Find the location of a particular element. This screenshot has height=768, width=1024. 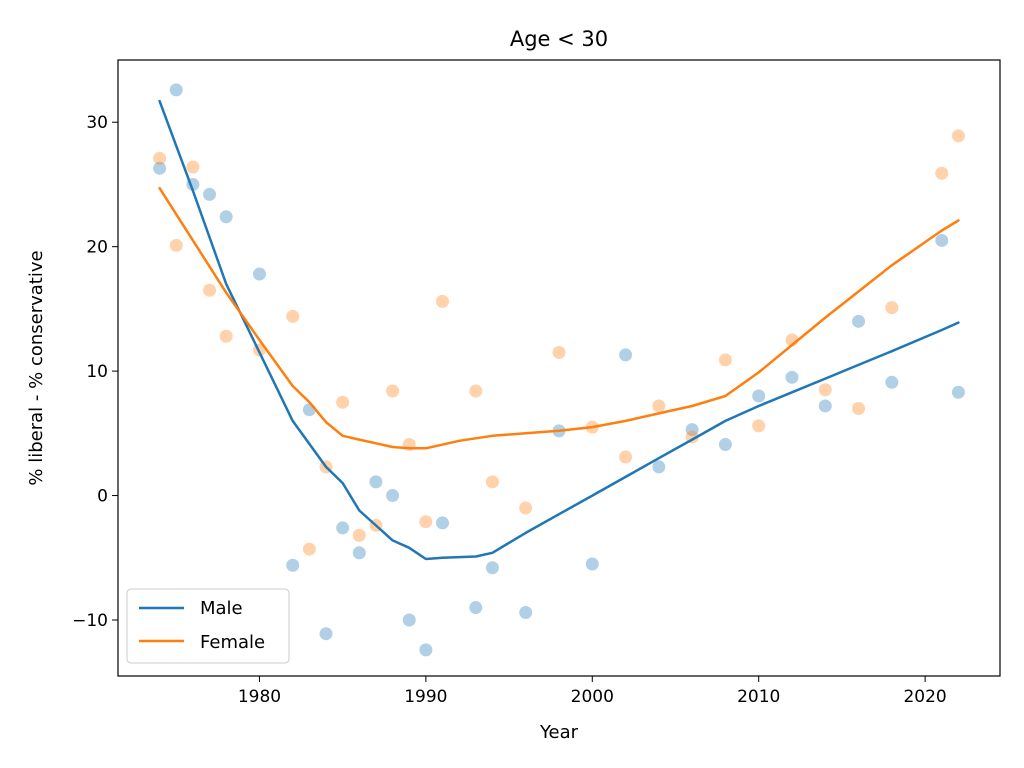

y-tick-label: 30 is located at coordinates (97, 123).